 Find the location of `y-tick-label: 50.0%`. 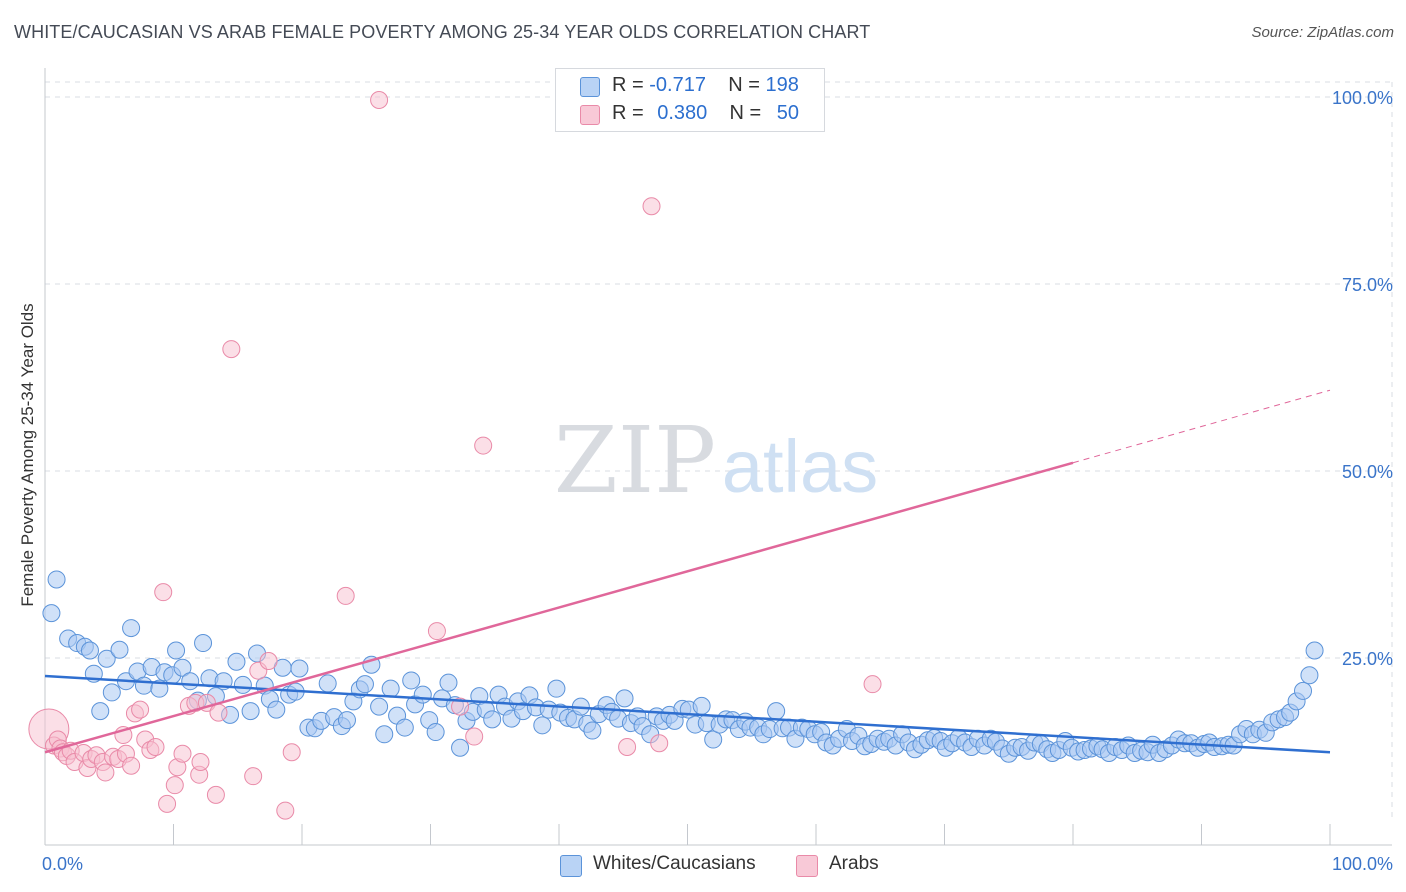

y-tick-label: 50.0% is located at coordinates (1367, 472).